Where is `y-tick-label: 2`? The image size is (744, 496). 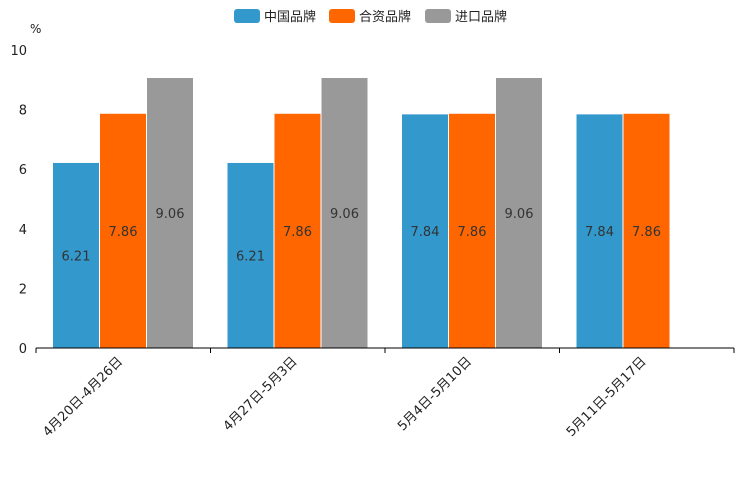
y-tick-label: 2 is located at coordinates (23, 289).